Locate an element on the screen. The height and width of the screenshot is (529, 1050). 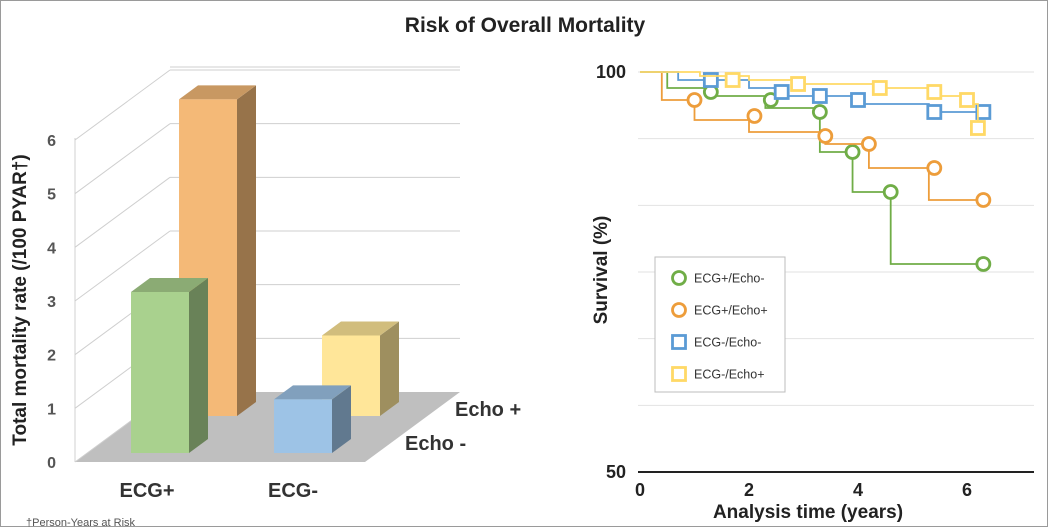
y-tick-label: 1 is located at coordinates (51, 409).